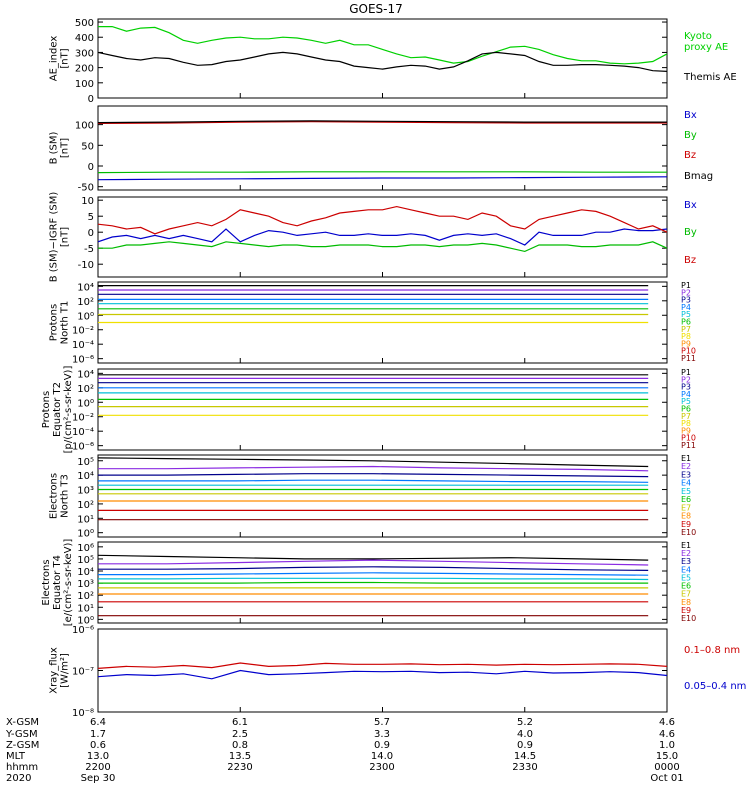 The height and width of the screenshot is (800, 750). Describe the element at coordinates (373, 582) in the screenshot. I see `series-line-e6` at that location.